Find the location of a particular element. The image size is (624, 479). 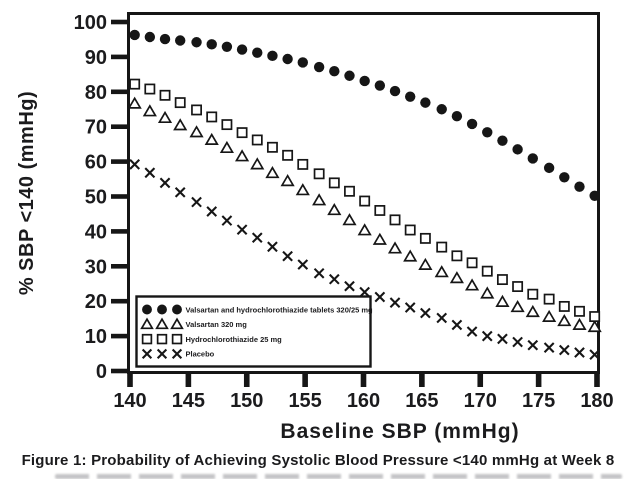

x-tick-label: 180 is located at coordinates (596, 401).